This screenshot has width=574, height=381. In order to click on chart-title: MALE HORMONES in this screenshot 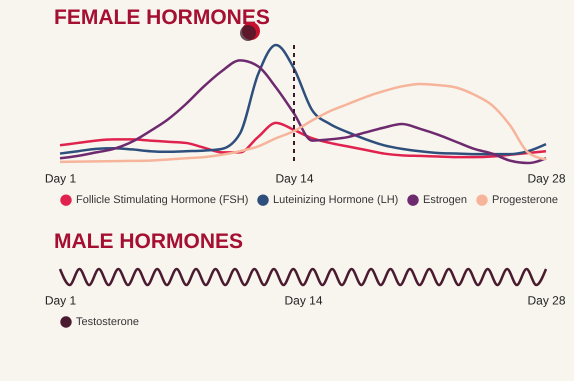, I will do `click(148, 241)`.